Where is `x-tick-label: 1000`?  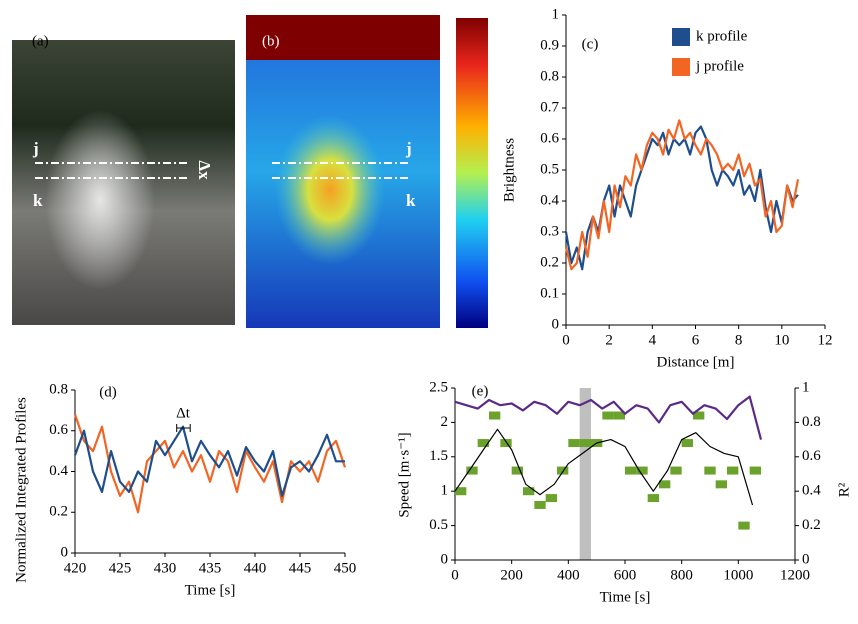
x-tick-label: 1000 is located at coordinates (738, 575).